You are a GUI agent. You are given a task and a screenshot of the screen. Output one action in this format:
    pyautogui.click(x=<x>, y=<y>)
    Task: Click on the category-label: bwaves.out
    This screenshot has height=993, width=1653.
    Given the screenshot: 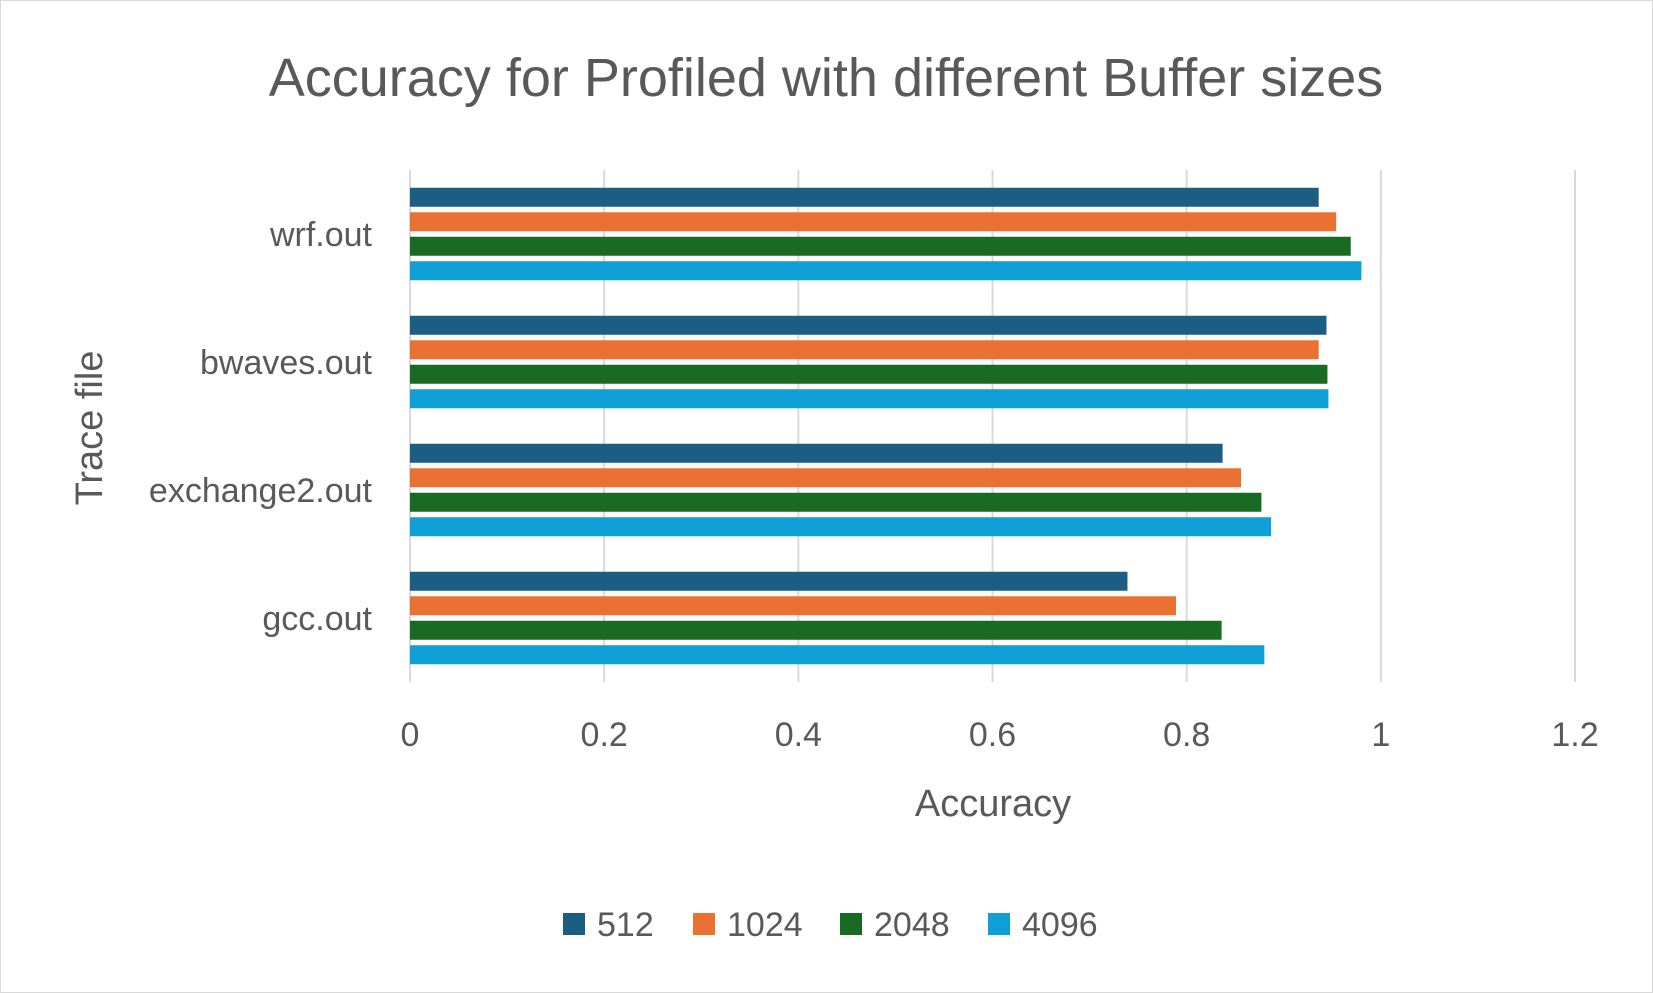 What is the action you would take?
    pyautogui.click(x=286, y=363)
    